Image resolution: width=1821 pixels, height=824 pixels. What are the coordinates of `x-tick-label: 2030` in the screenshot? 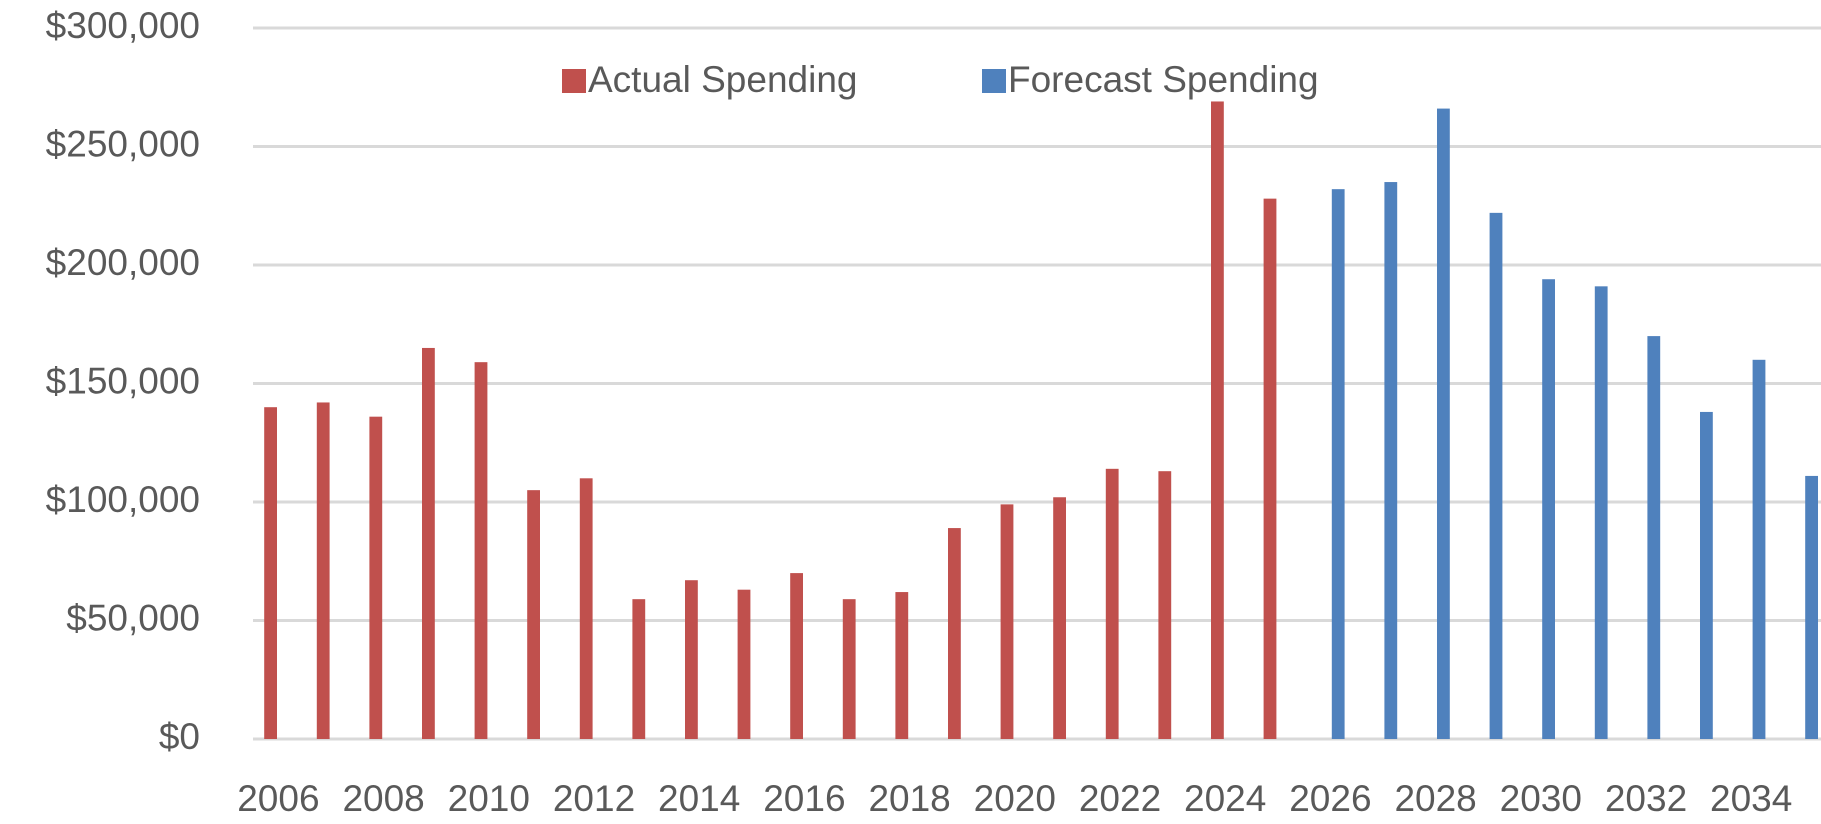 It's located at (1541, 798).